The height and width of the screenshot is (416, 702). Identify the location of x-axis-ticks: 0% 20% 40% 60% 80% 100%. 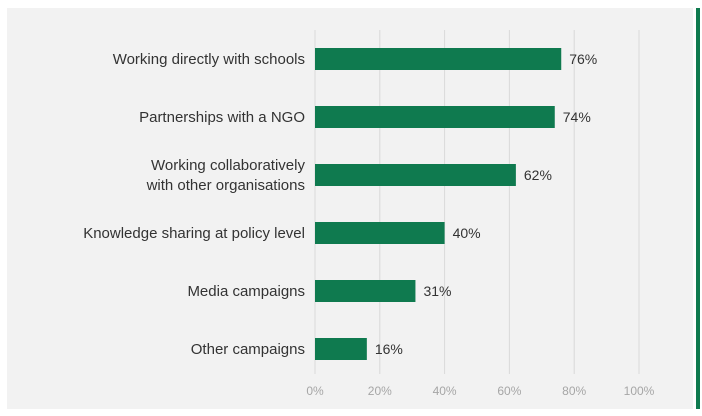
(480, 391).